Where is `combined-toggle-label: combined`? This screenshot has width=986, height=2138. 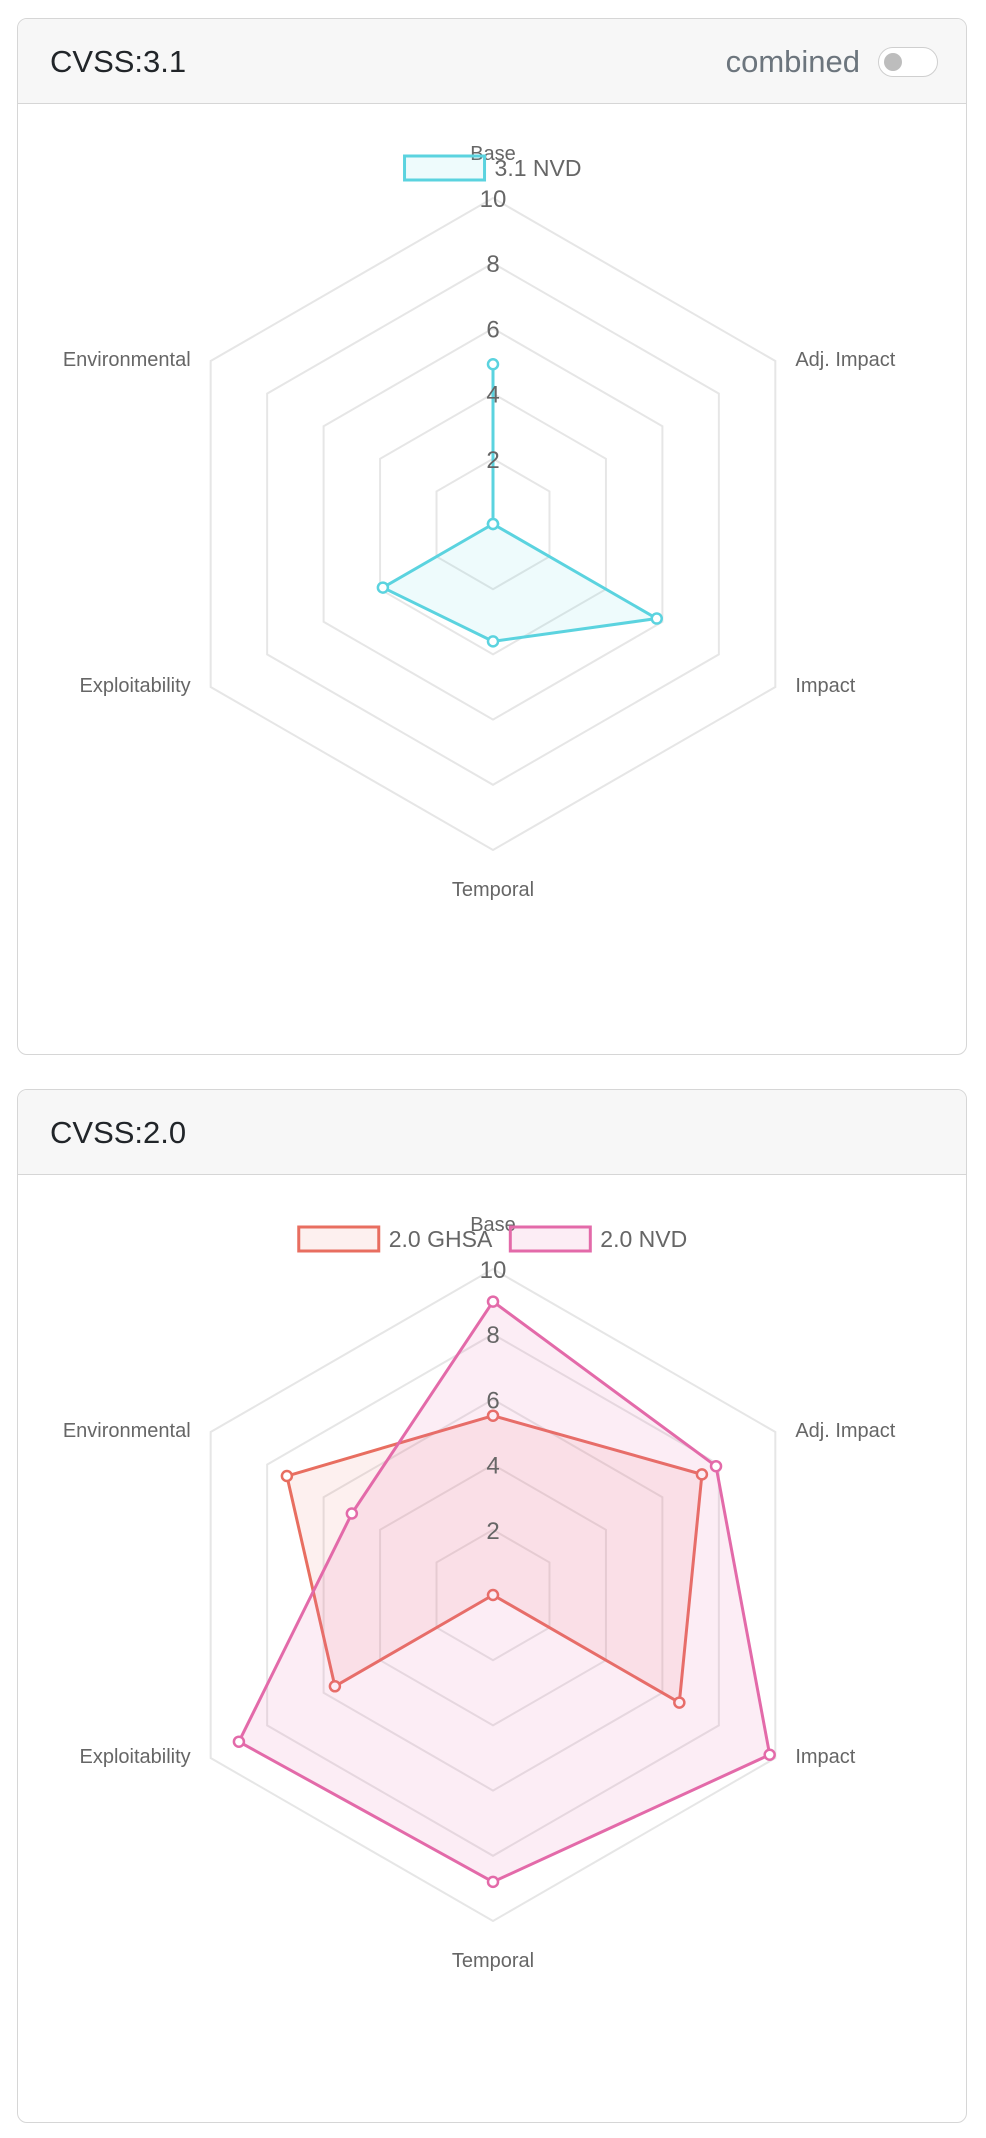 combined-toggle-label: combined is located at coordinates (792, 61).